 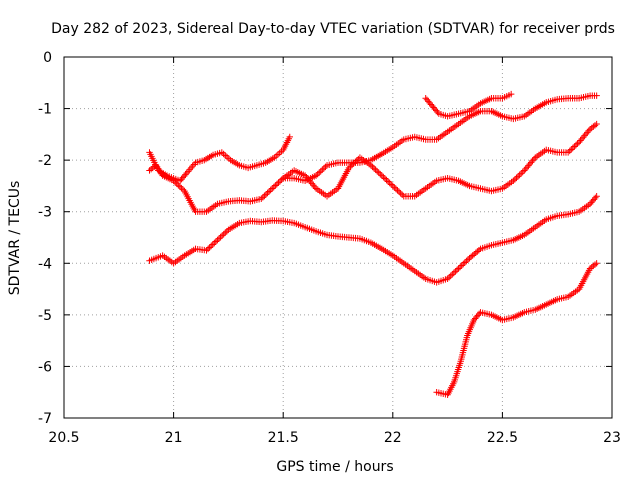 I want to click on y-tick-label: -7, so click(x=45, y=419).